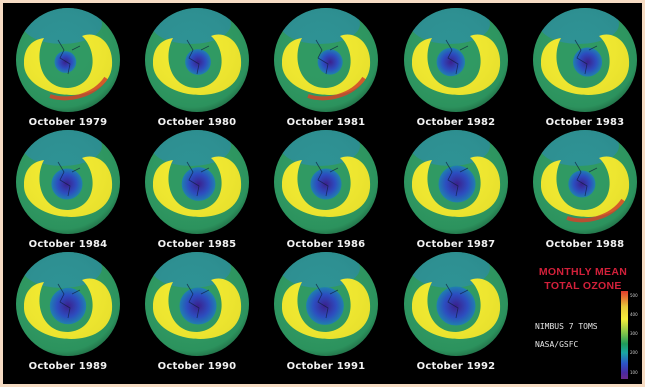  I want to click on colorbar-tick: 300, so click(634, 333).